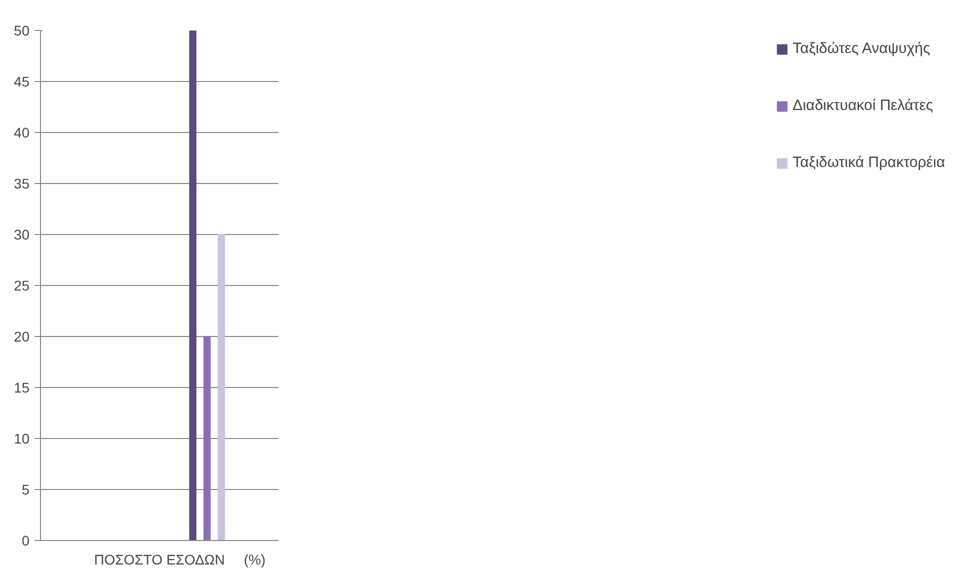 The width and height of the screenshot is (957, 582). What do you see at coordinates (159, 560) in the screenshot?
I see `x-tick-label: ΠΟΣΟΣΤΟ ΕΣΟΔΩΝ` at bounding box center [159, 560].